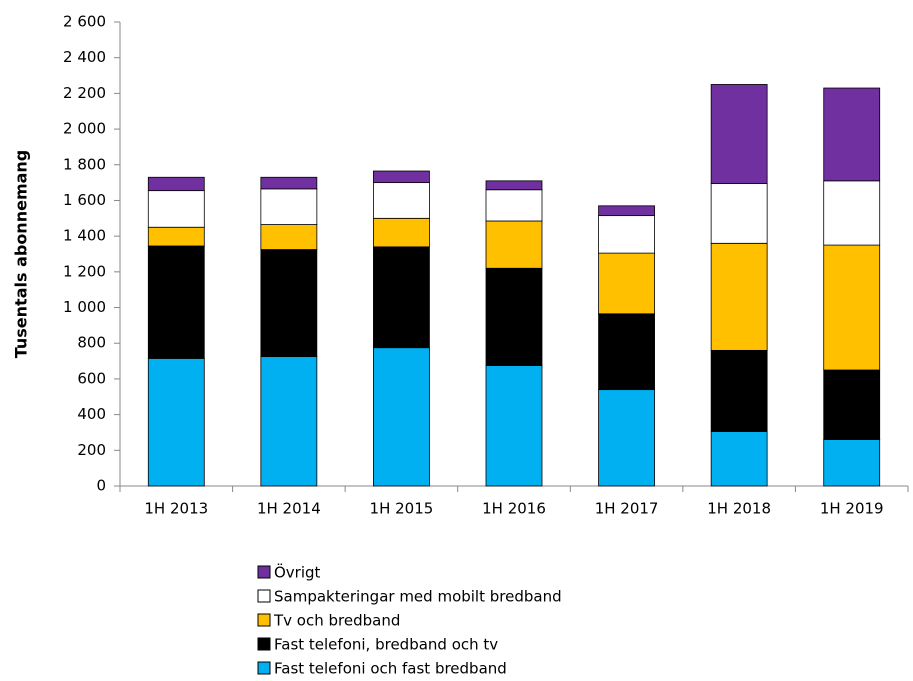 Image resolution: width=913 pixels, height=681 pixels. I want to click on x-tick-label: 1H 2013, so click(176, 509).